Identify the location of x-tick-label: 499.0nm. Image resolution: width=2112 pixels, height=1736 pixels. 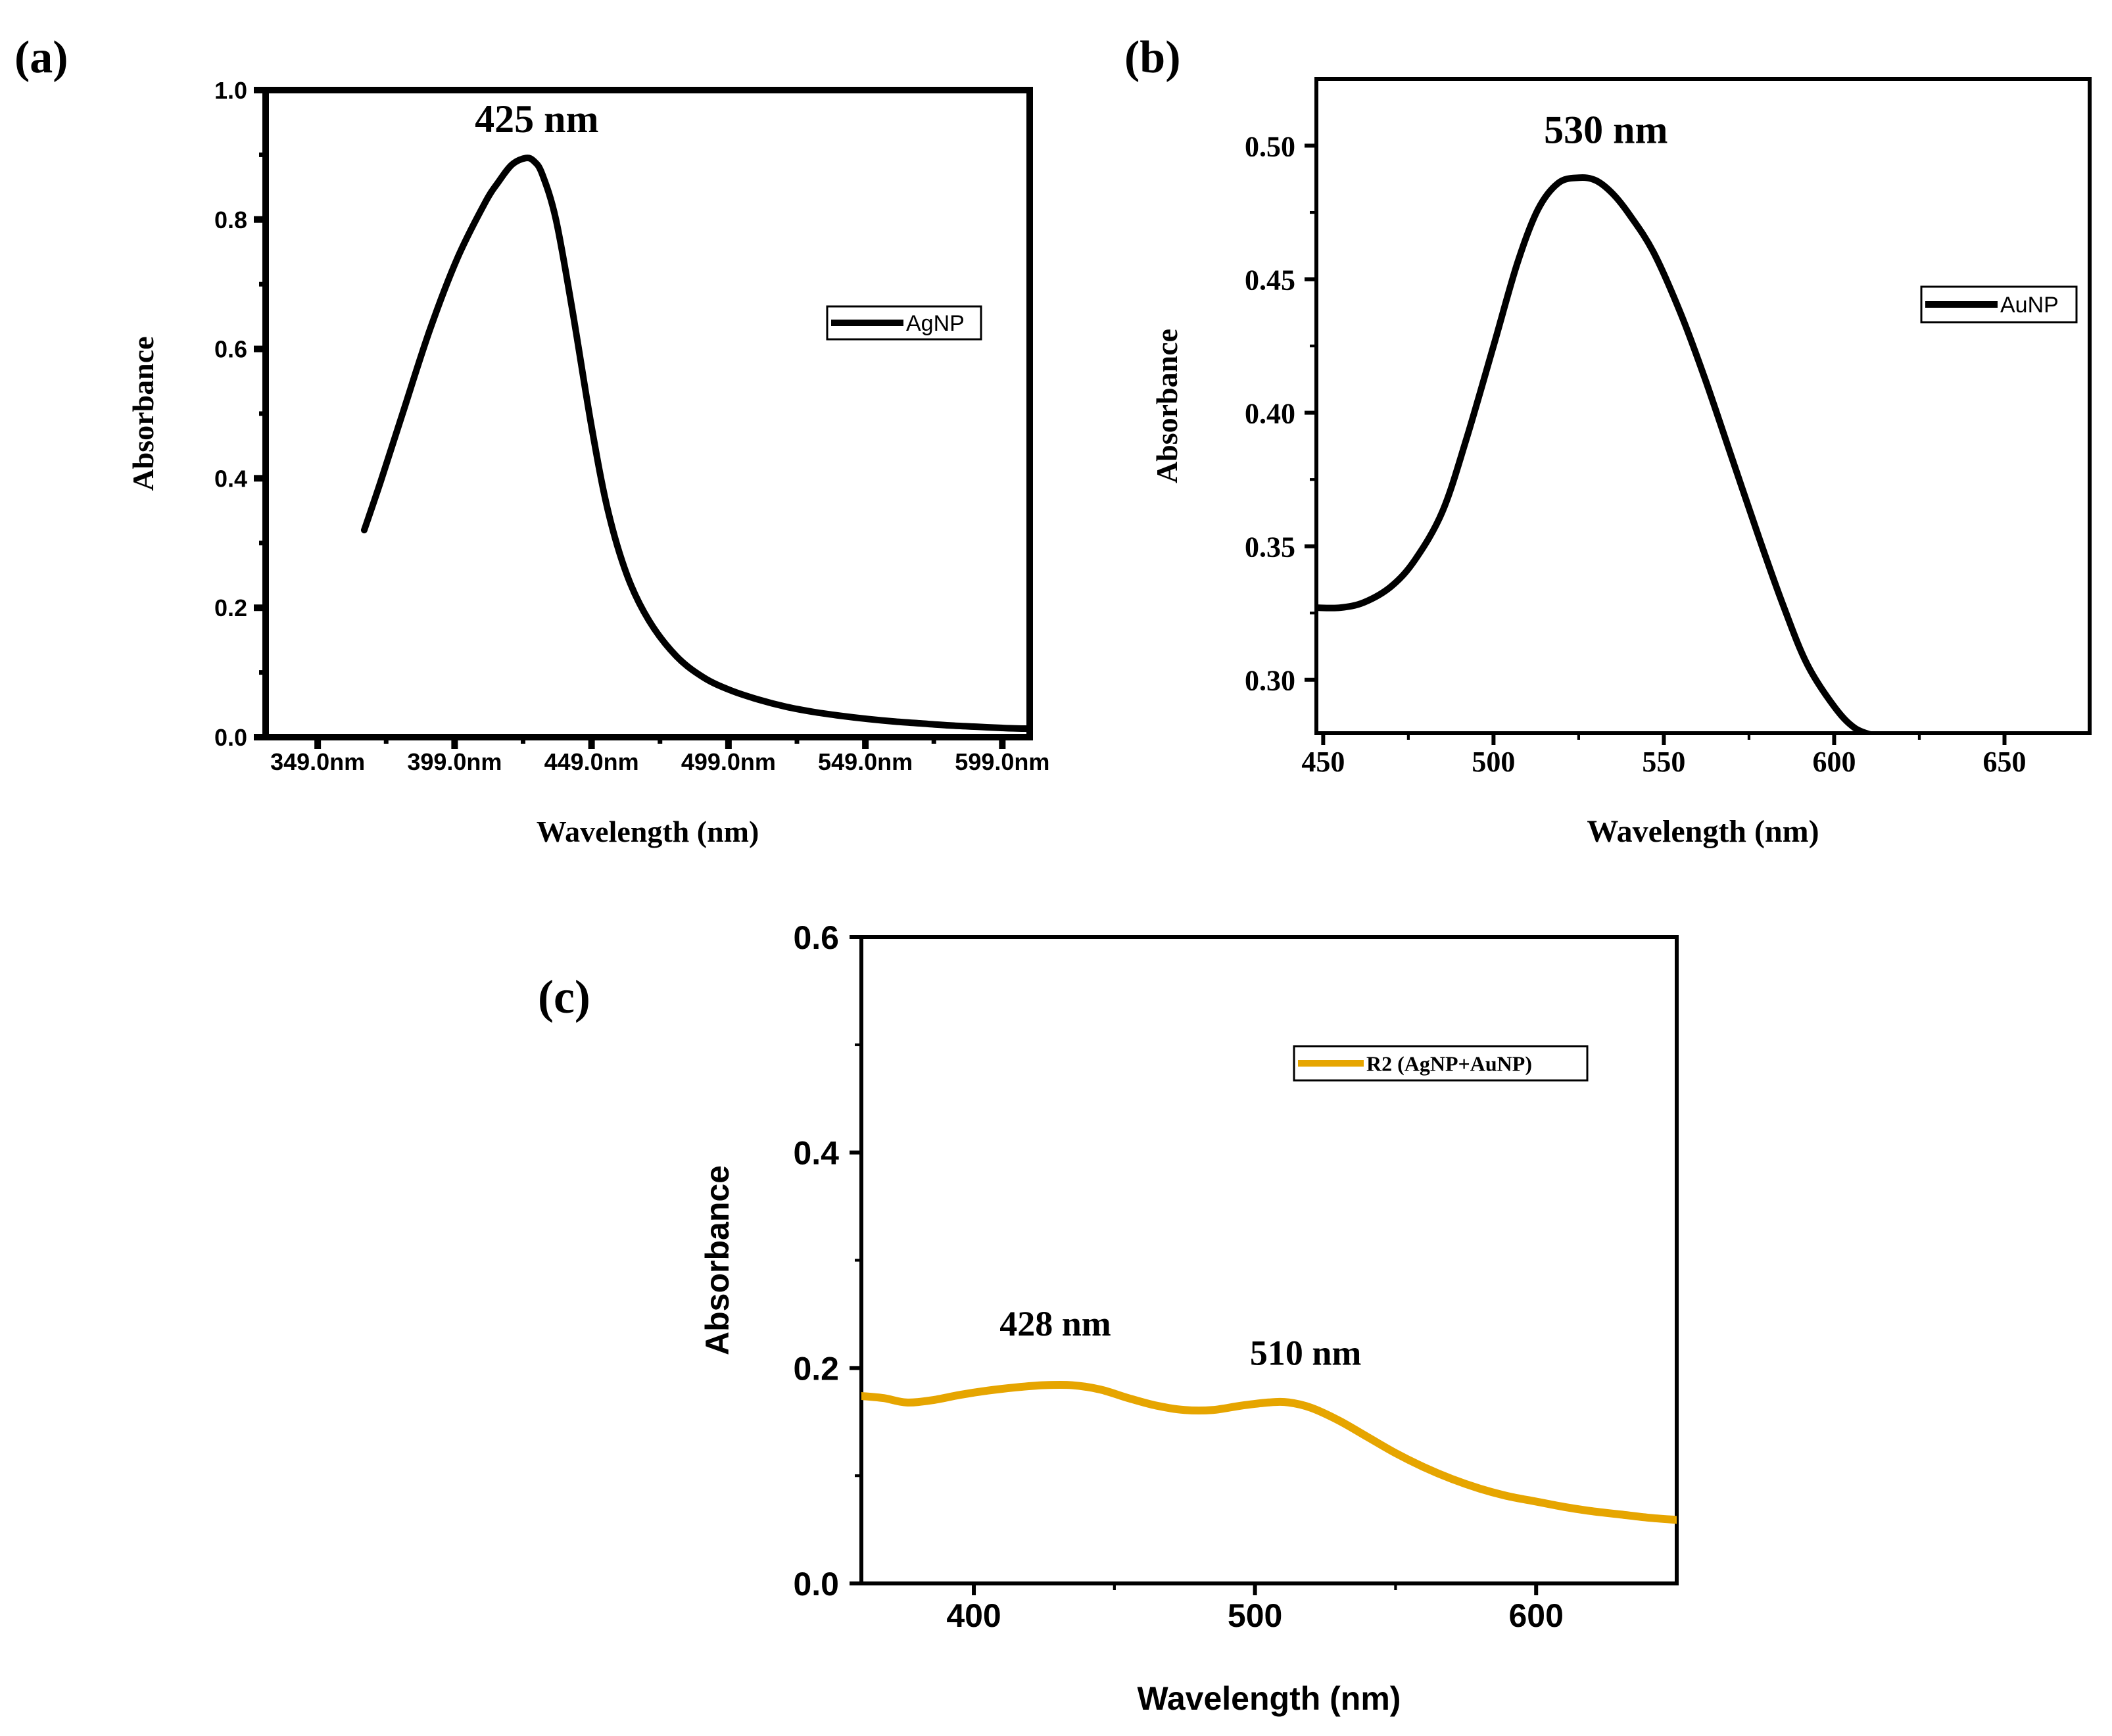
(728, 761).